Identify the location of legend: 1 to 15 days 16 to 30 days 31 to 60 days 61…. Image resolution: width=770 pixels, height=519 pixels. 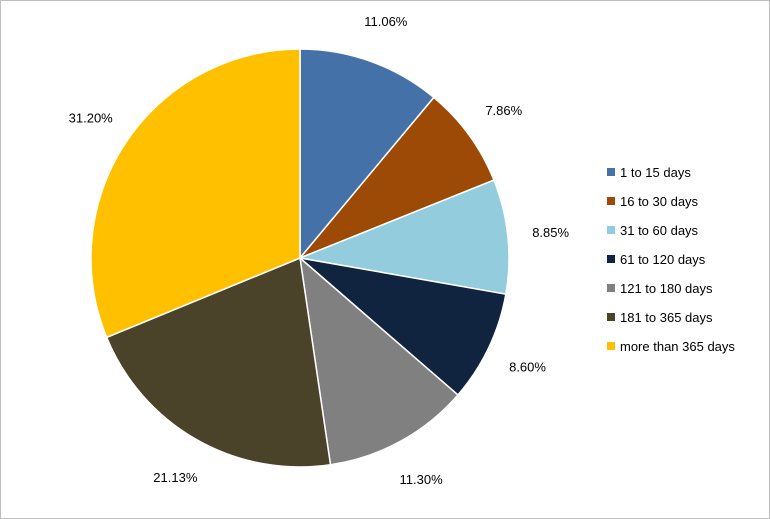
(671, 259).